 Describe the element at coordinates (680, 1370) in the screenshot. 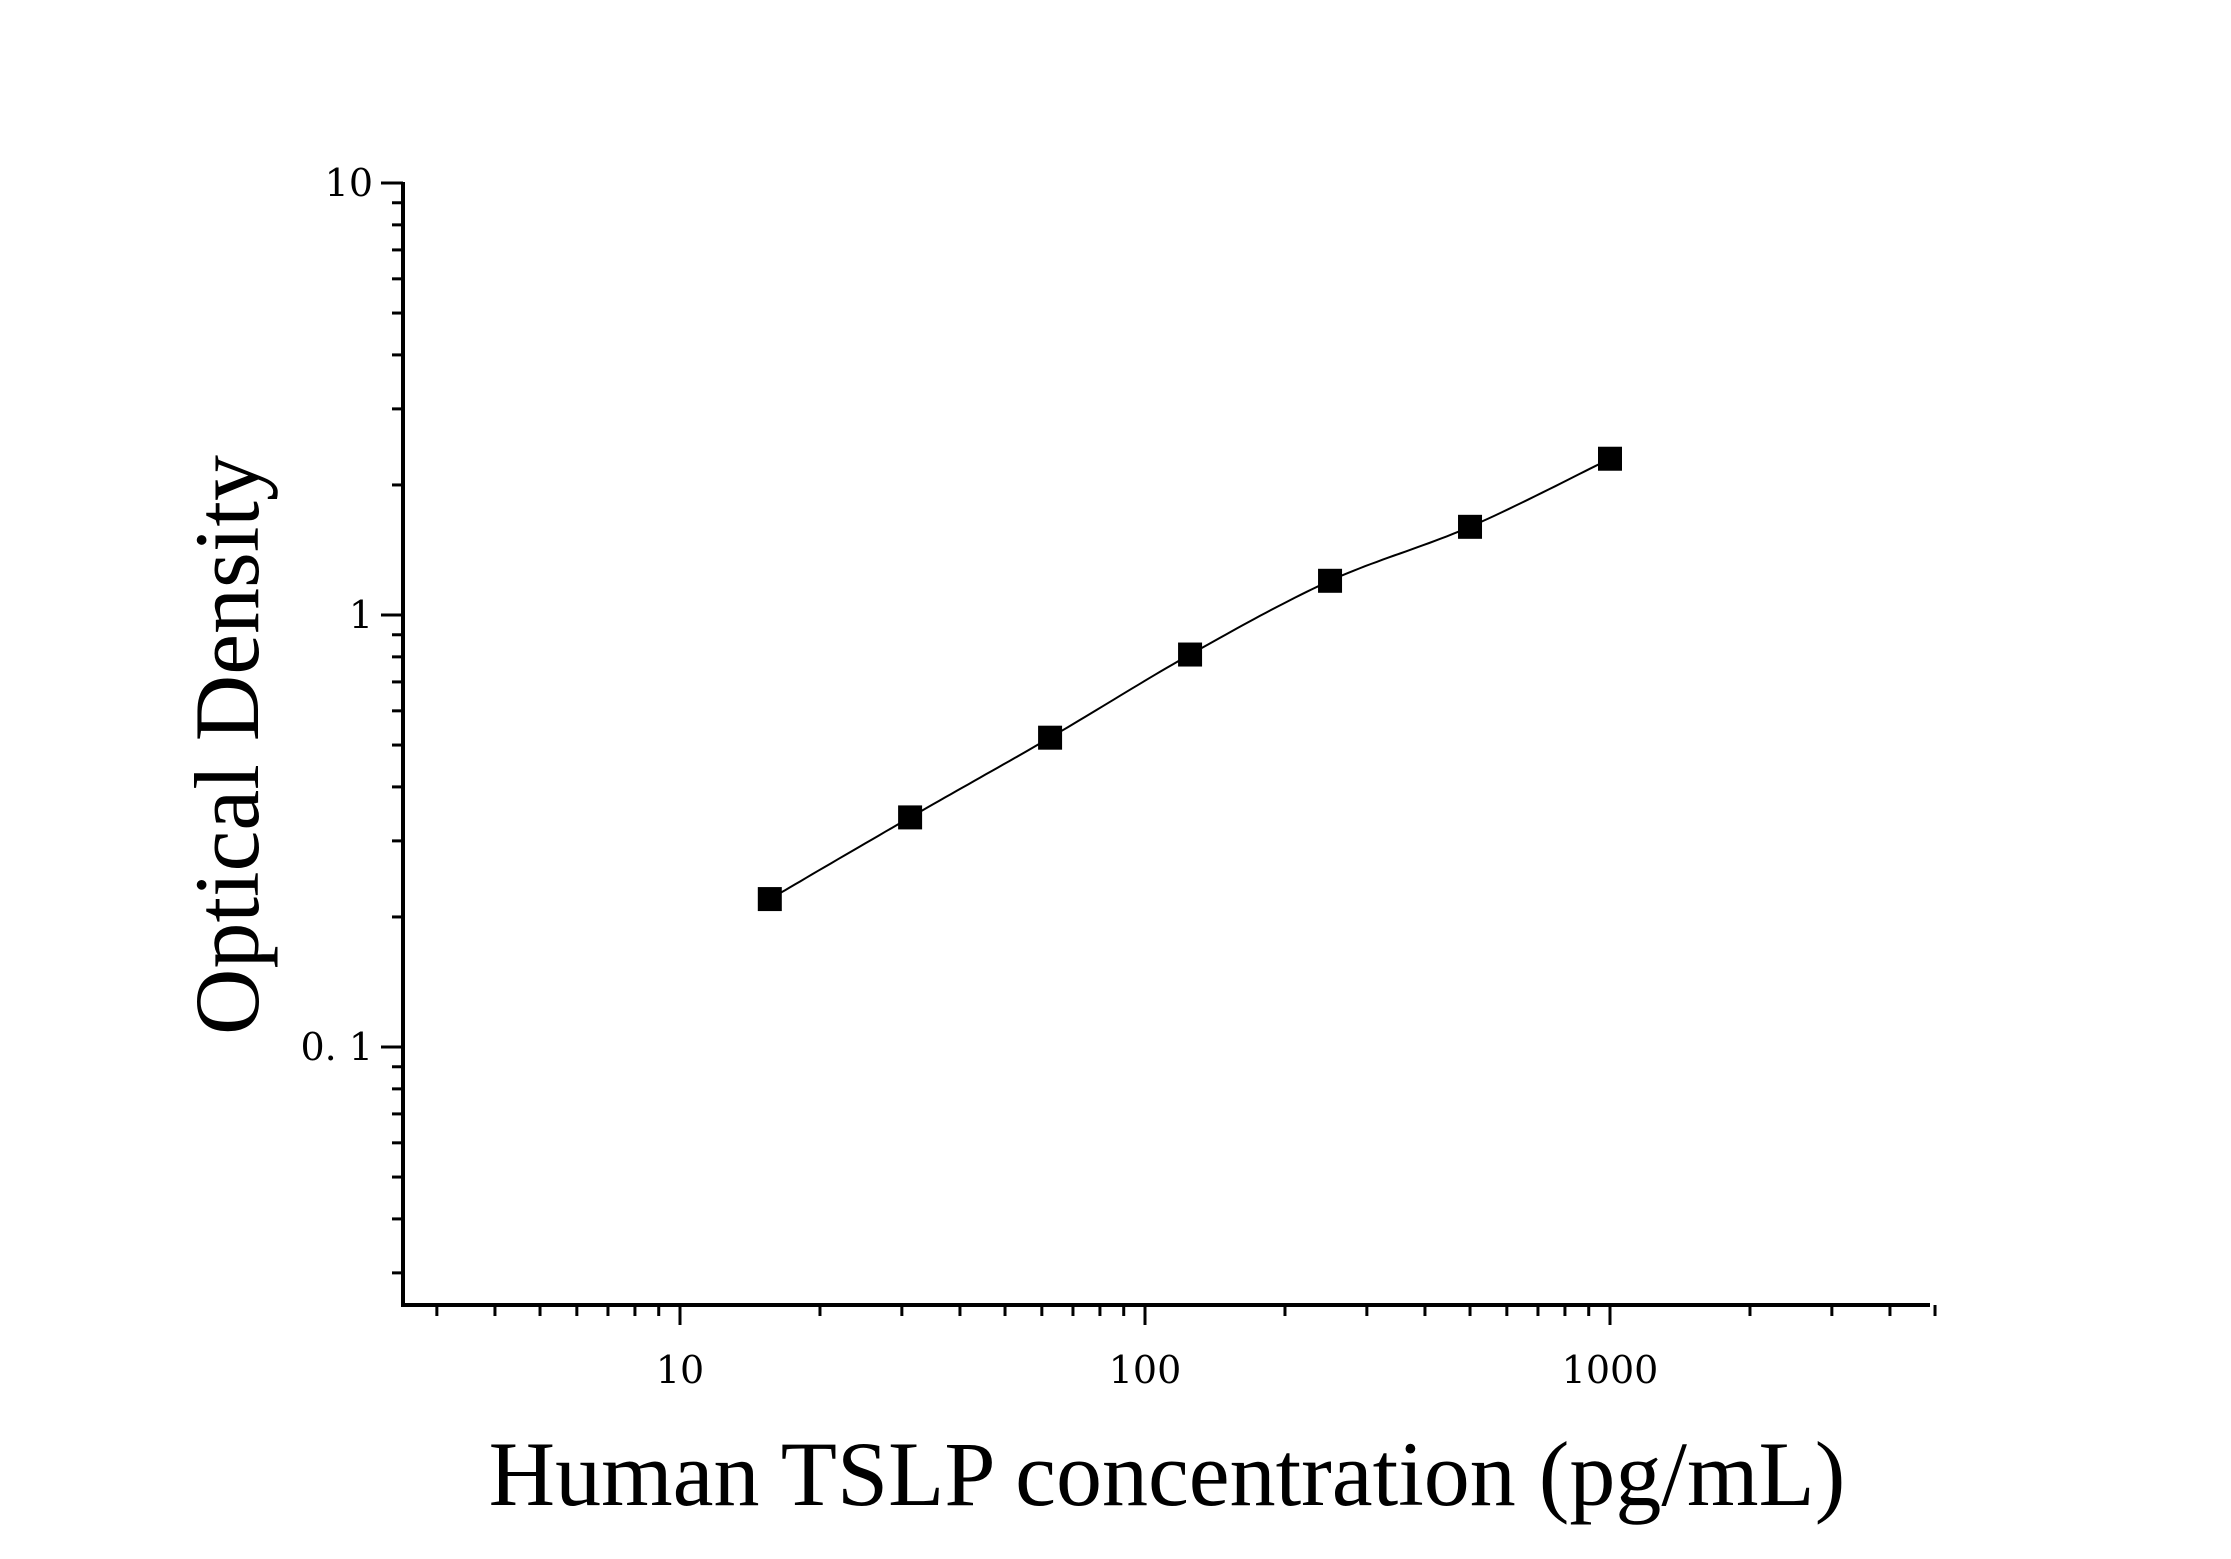

I see `x-tick-label: 10` at that location.